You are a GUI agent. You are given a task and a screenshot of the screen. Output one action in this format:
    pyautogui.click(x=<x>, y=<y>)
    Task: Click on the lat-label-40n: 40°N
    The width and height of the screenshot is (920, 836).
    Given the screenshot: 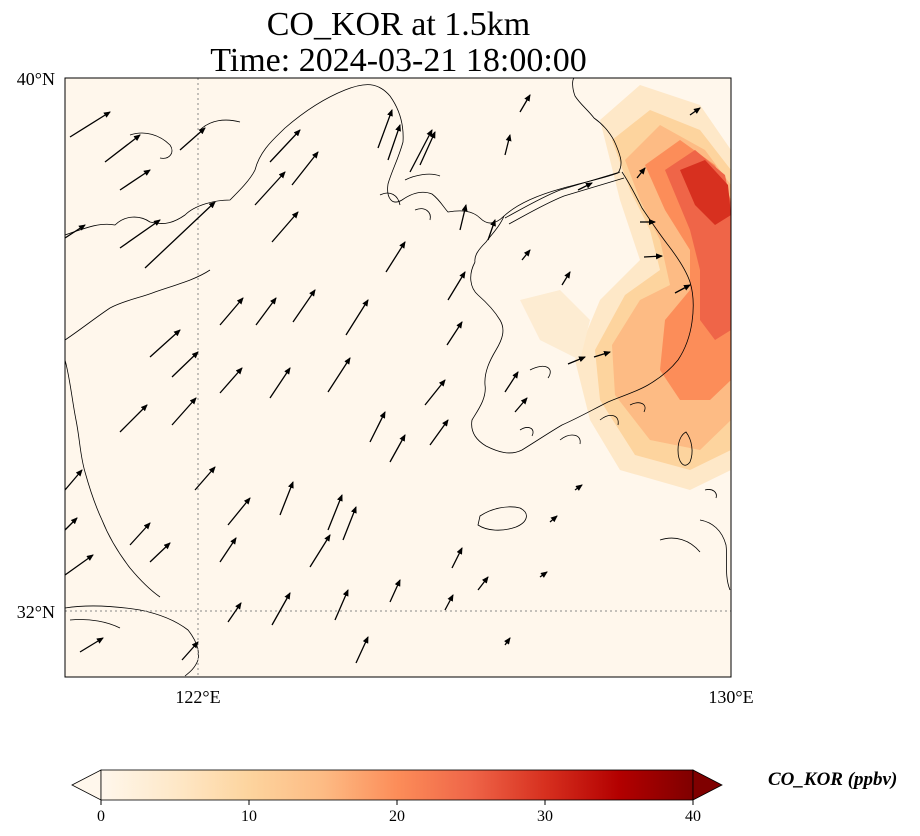 What is the action you would take?
    pyautogui.click(x=36, y=79)
    